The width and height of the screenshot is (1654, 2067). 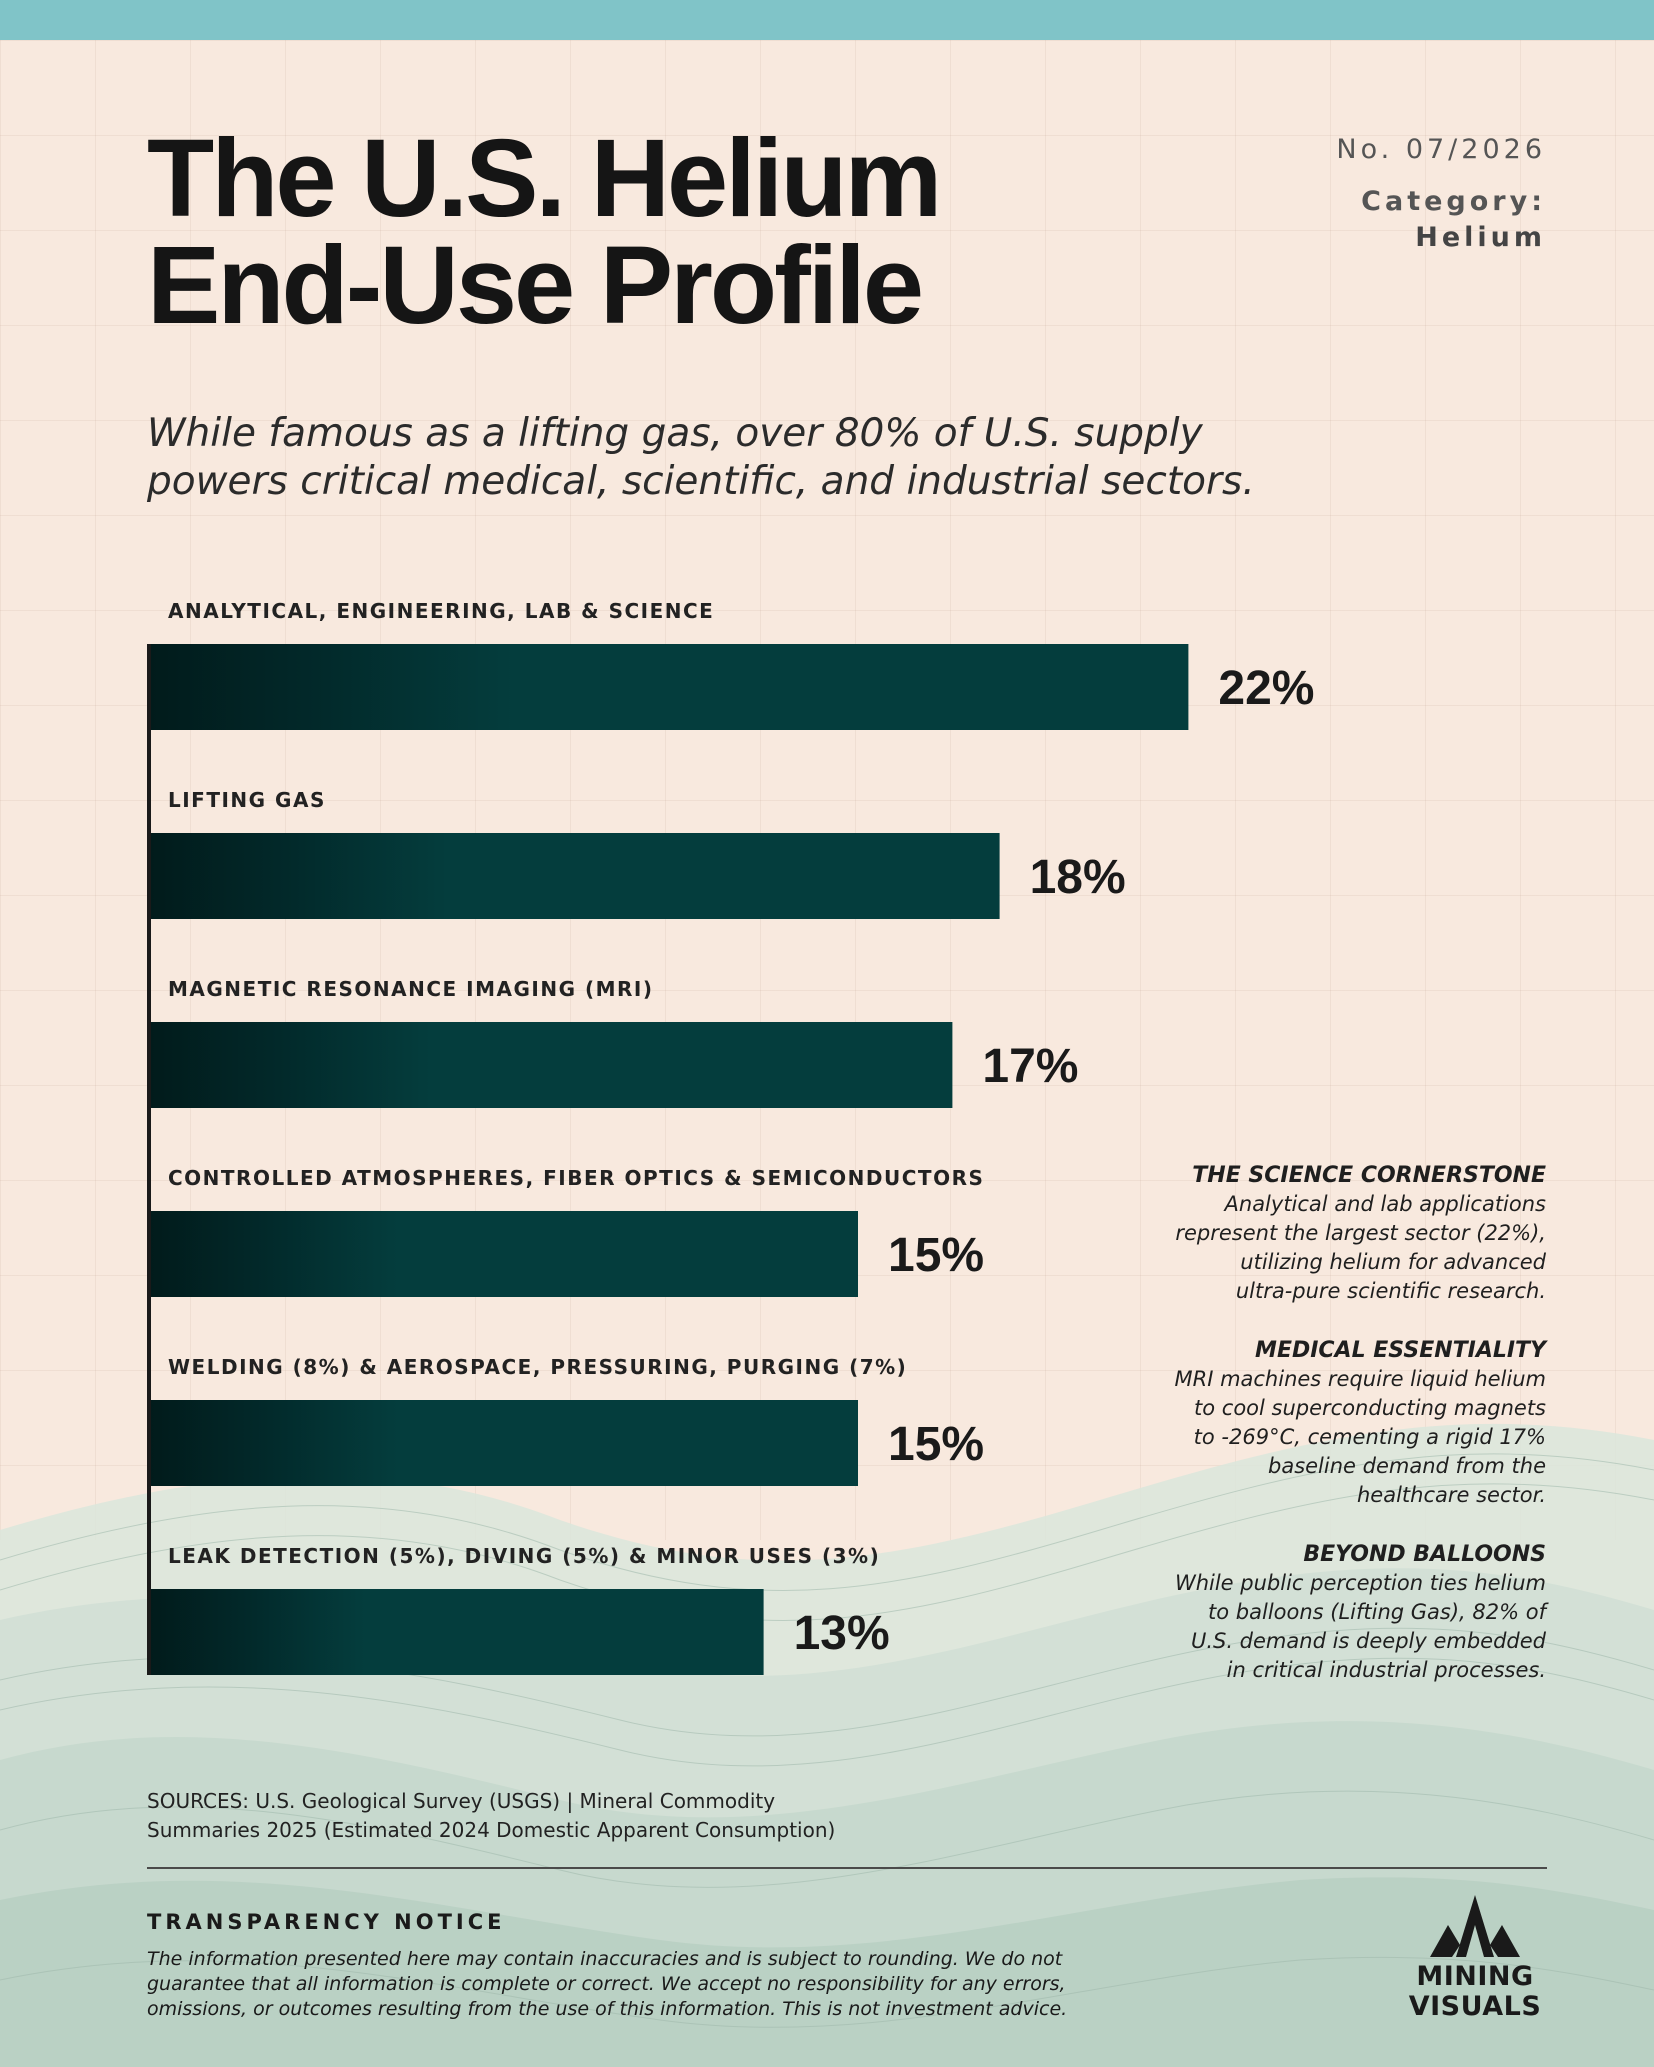 What do you see at coordinates (1480, 237) in the screenshot?
I see `category-value: Helium` at bounding box center [1480, 237].